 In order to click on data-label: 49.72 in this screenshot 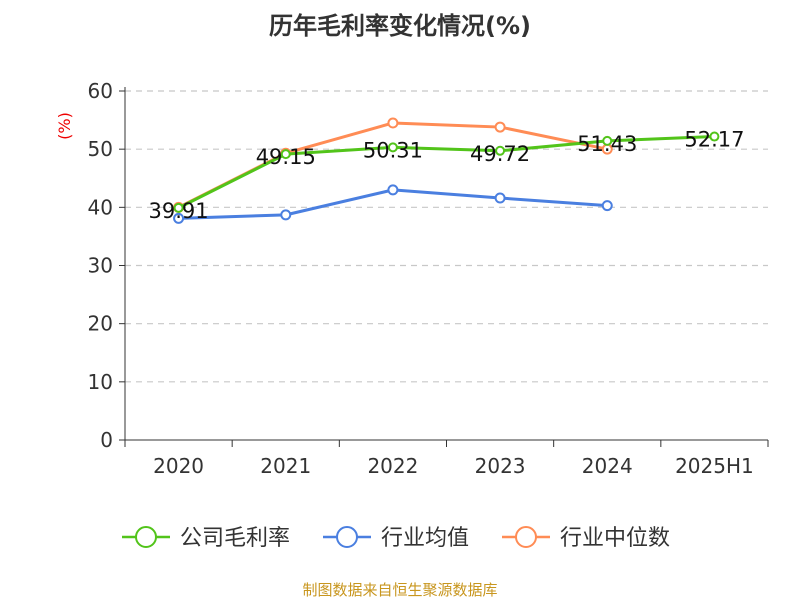, I will do `click(500, 154)`.